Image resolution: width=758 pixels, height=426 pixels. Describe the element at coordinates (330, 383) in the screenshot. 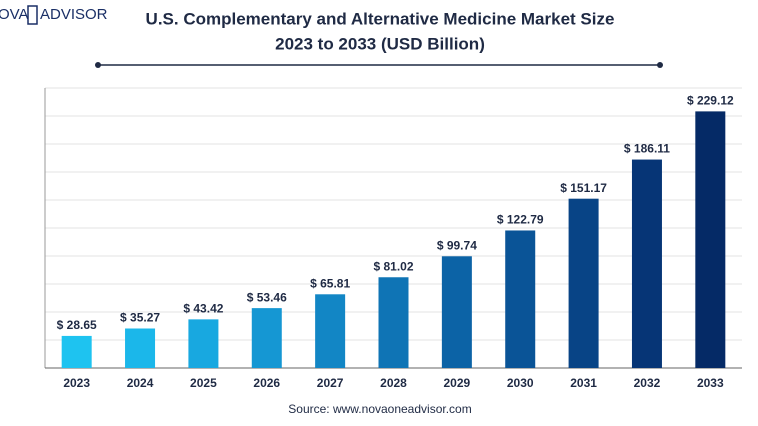

I see `x-tick-label: 2027` at that location.